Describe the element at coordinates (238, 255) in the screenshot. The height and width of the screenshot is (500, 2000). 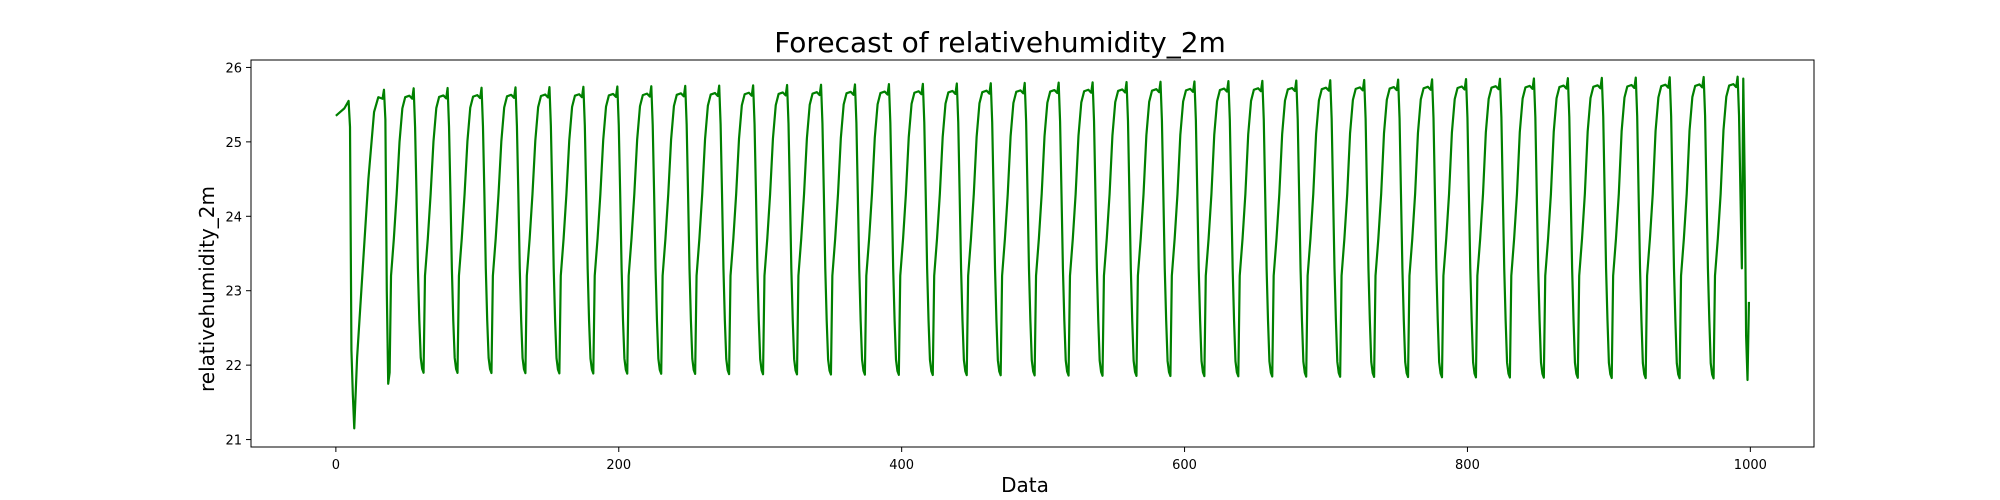
I see `y-axis: 21 22 23 24 25 26` at that location.